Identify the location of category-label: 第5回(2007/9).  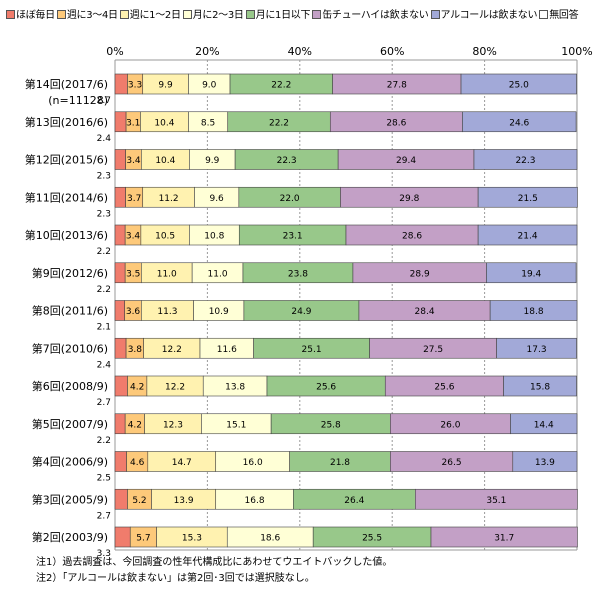
(70, 424).